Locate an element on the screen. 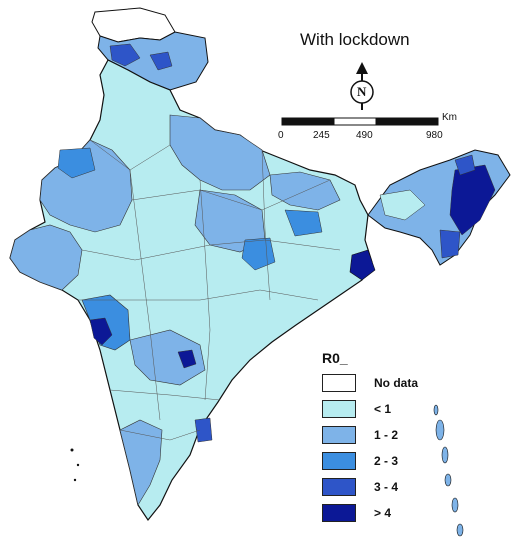 The width and height of the screenshot is (531, 550). region-northeast-of-up is located at coordinates (303, 223).